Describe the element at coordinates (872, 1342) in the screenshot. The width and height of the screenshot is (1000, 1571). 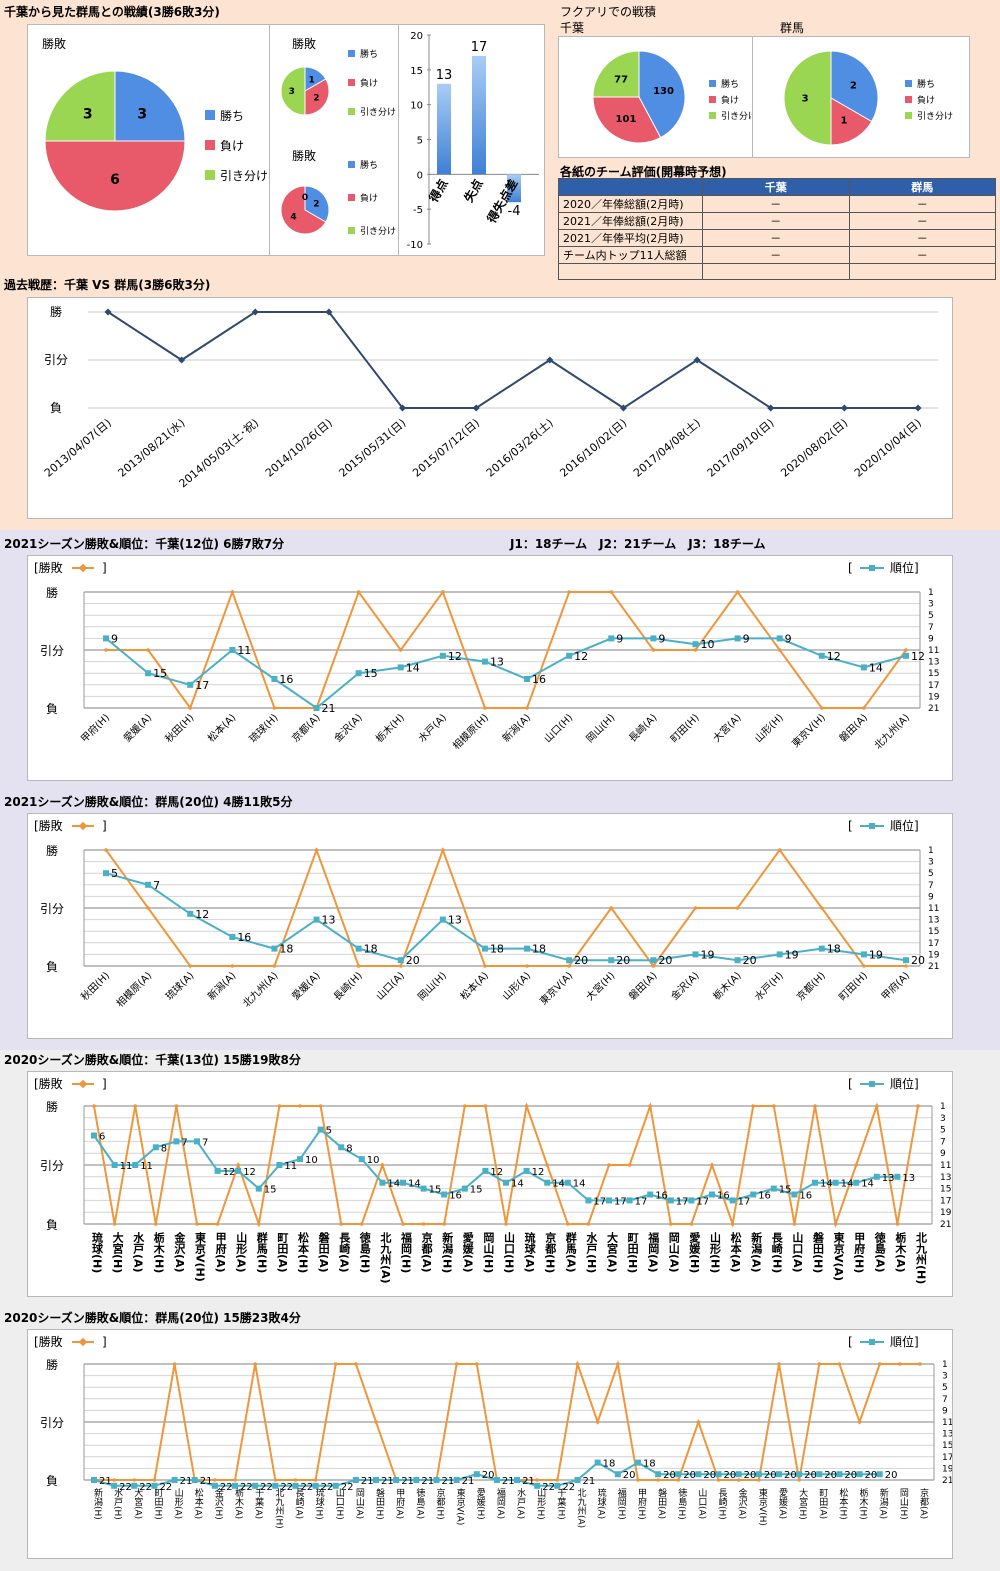
I see `c2020gunma-legend-right-marker` at that location.